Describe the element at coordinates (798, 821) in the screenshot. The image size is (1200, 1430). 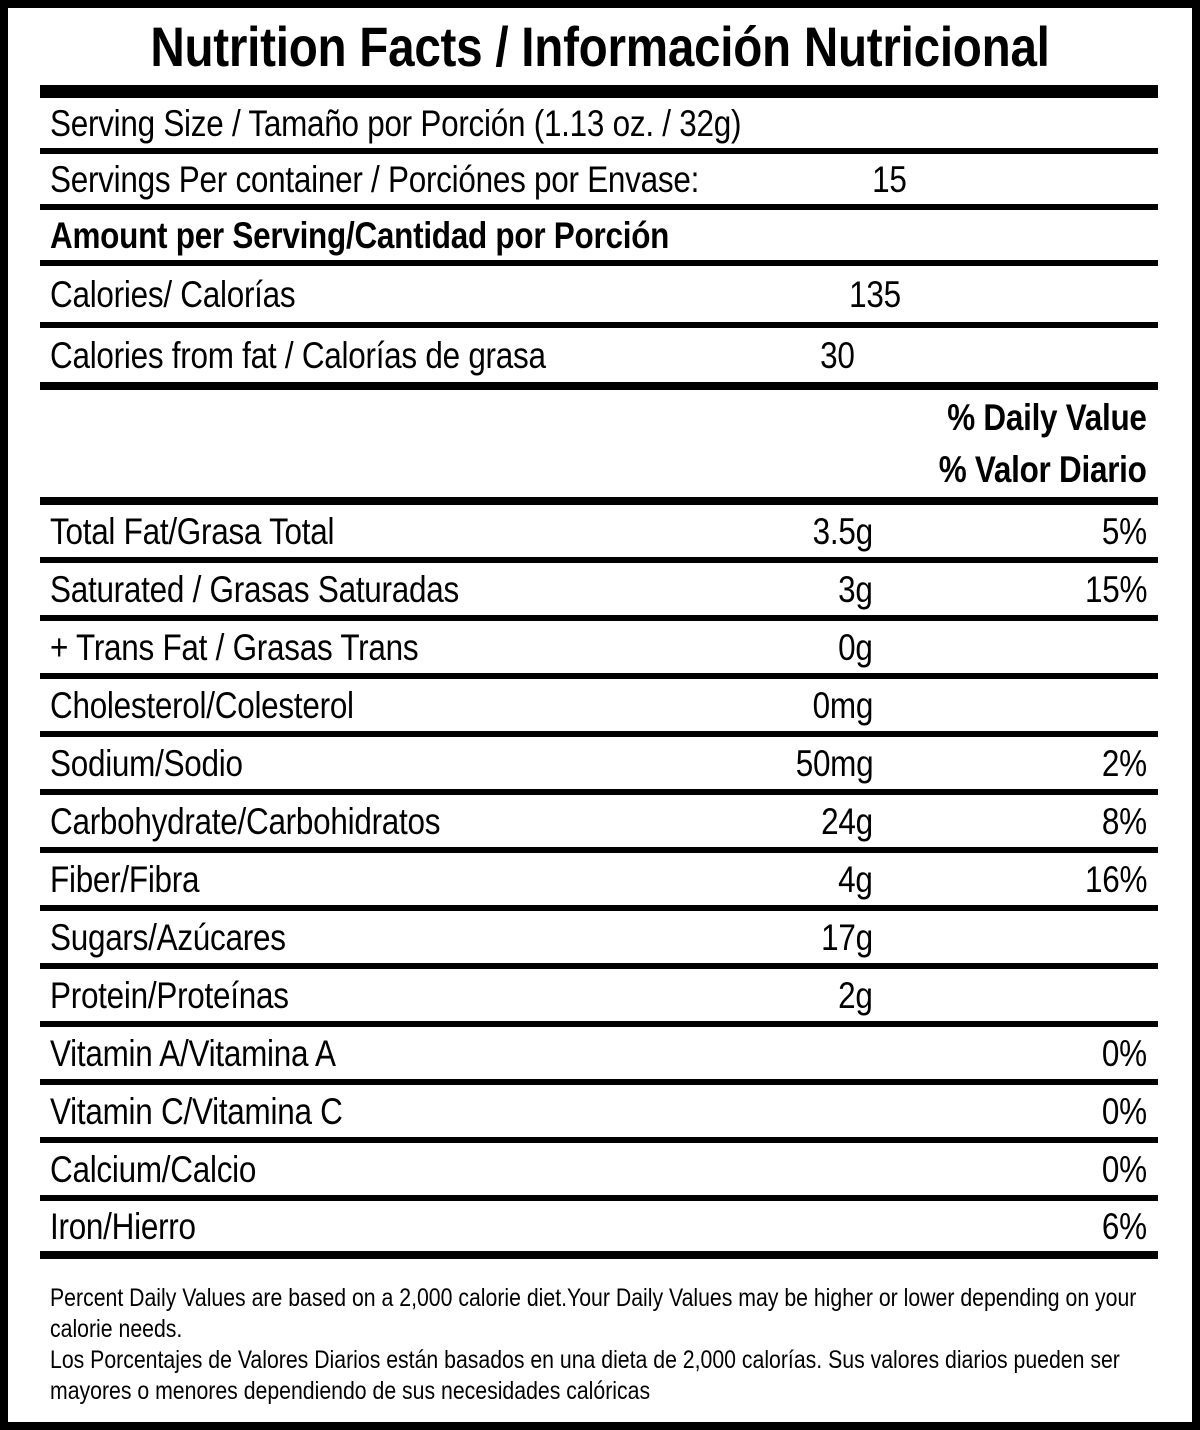
I see `nutrient-amount-cell: 24g` at that location.